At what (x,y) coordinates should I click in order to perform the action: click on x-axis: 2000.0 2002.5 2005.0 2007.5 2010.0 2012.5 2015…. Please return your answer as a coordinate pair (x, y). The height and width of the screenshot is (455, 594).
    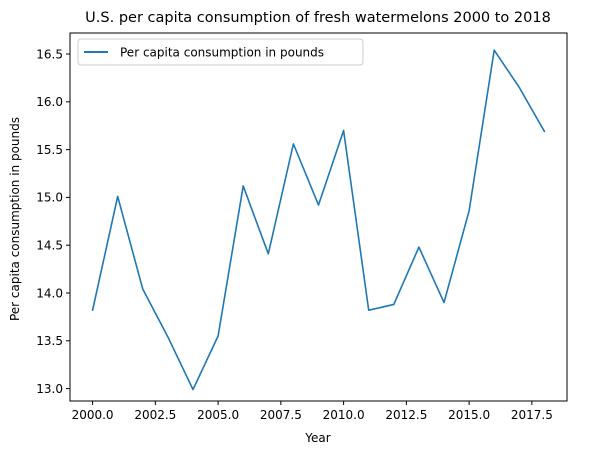
    Looking at the image, I should click on (312, 411).